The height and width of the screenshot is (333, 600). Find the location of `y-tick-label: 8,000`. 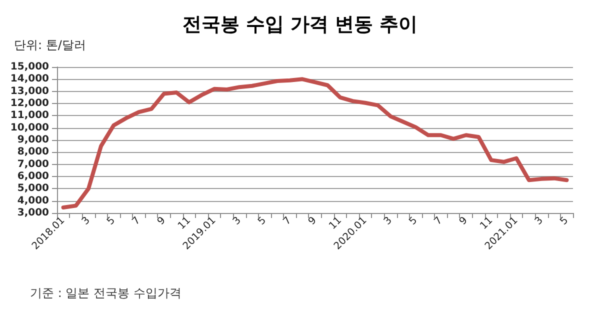

y-tick-label: 8,000 is located at coordinates (33, 152).